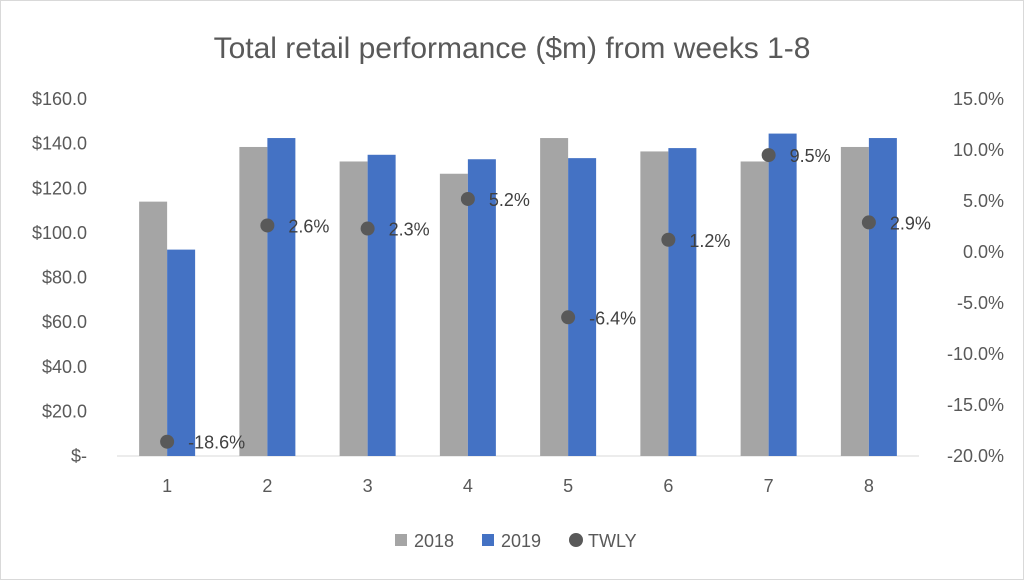 The height and width of the screenshot is (580, 1024). What do you see at coordinates (167, 486) in the screenshot?
I see `x-tick-label: 1` at bounding box center [167, 486].